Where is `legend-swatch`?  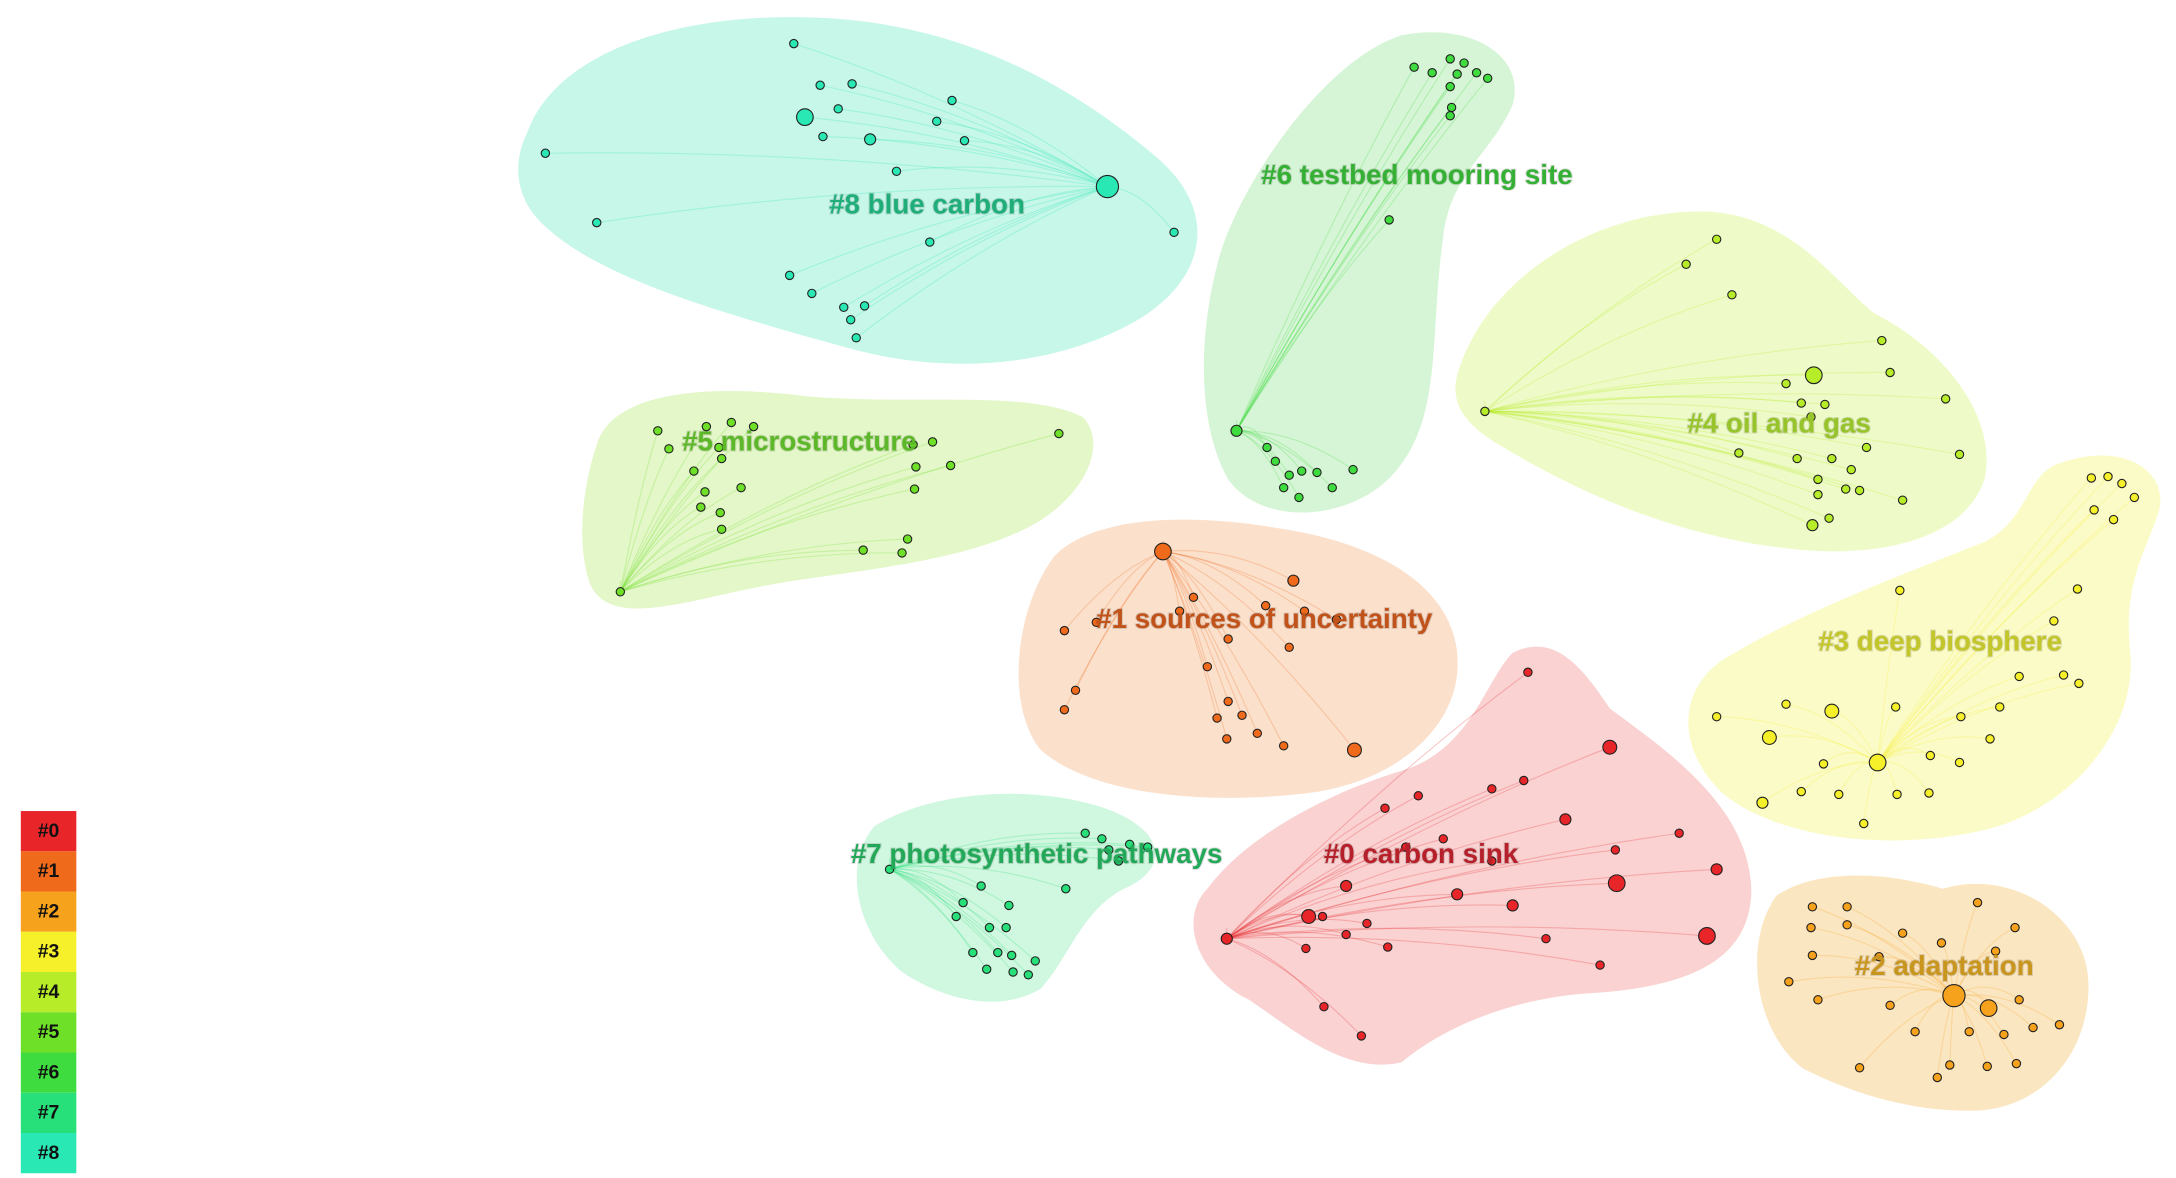
legend-swatch is located at coordinates (48, 1112).